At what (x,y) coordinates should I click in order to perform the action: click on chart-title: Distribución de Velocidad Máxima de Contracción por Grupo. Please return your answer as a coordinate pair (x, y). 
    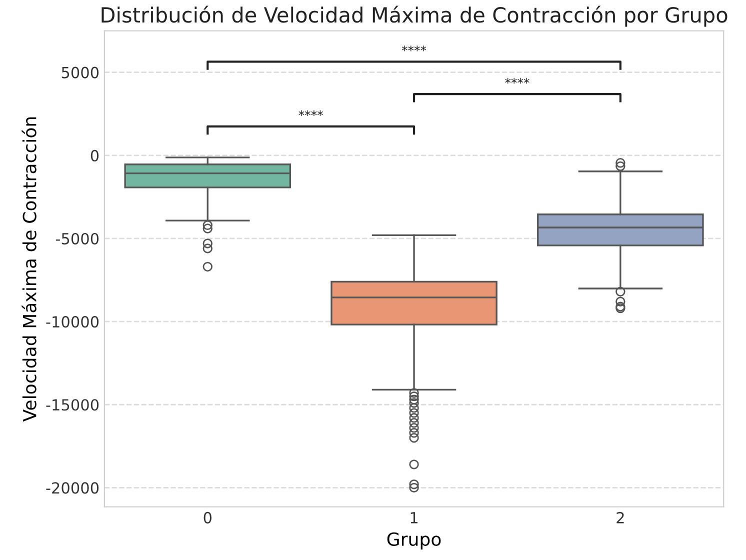
    Looking at the image, I should click on (415, 16).